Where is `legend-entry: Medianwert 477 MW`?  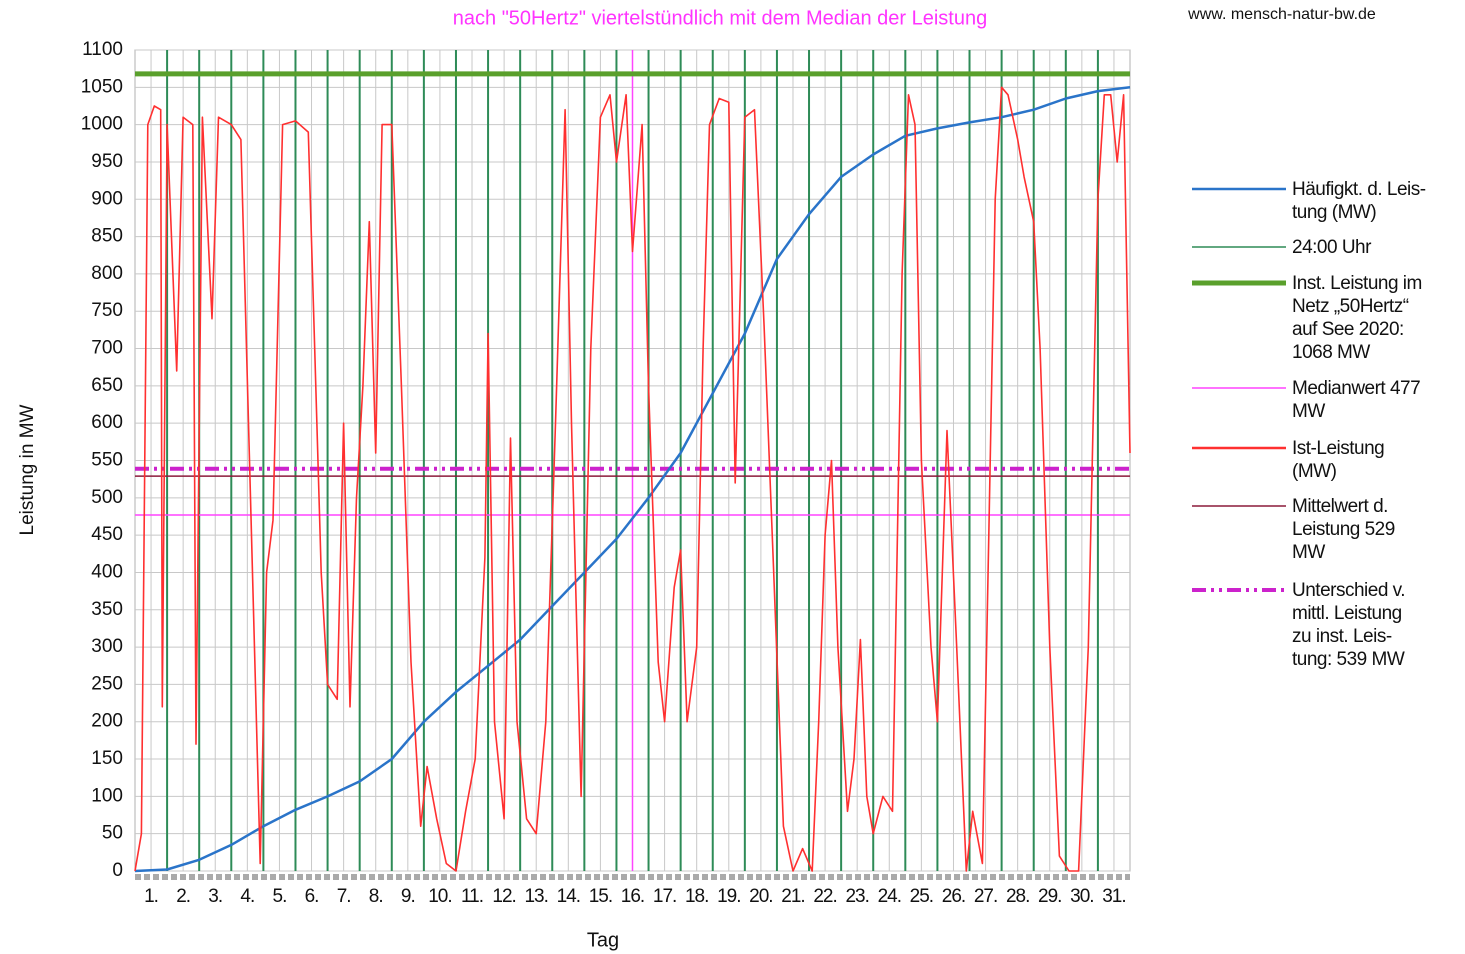 legend-entry: Medianwert 477 MW is located at coordinates (1356, 400).